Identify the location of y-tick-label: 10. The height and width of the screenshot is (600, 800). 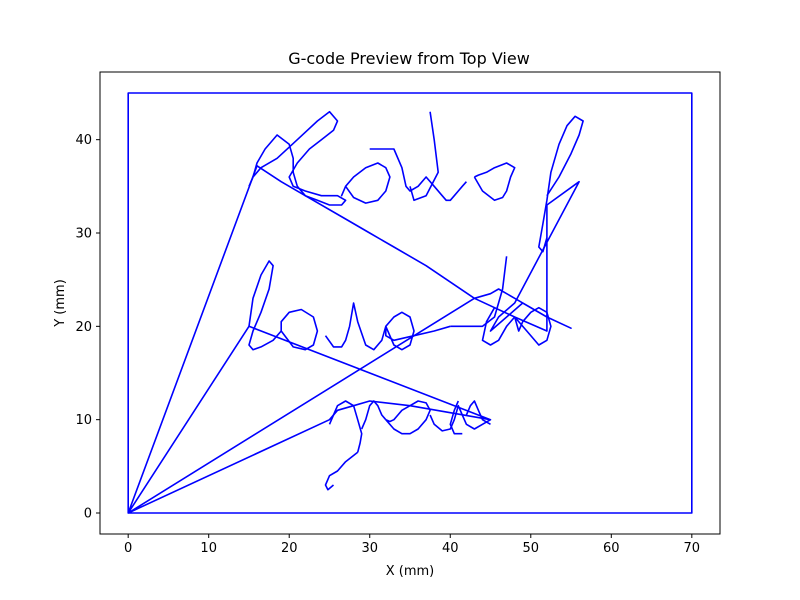
(83, 420).